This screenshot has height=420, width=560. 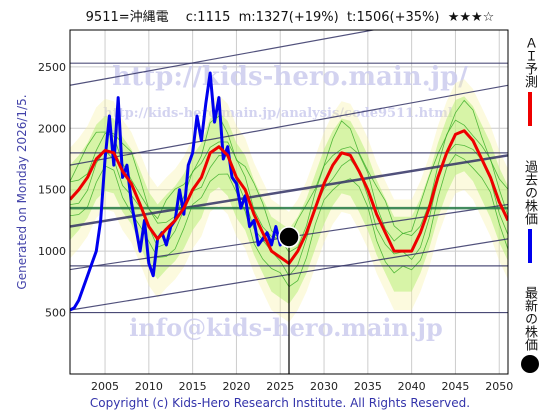 I want to click on y-tick-label: 1500, so click(x=52, y=190).